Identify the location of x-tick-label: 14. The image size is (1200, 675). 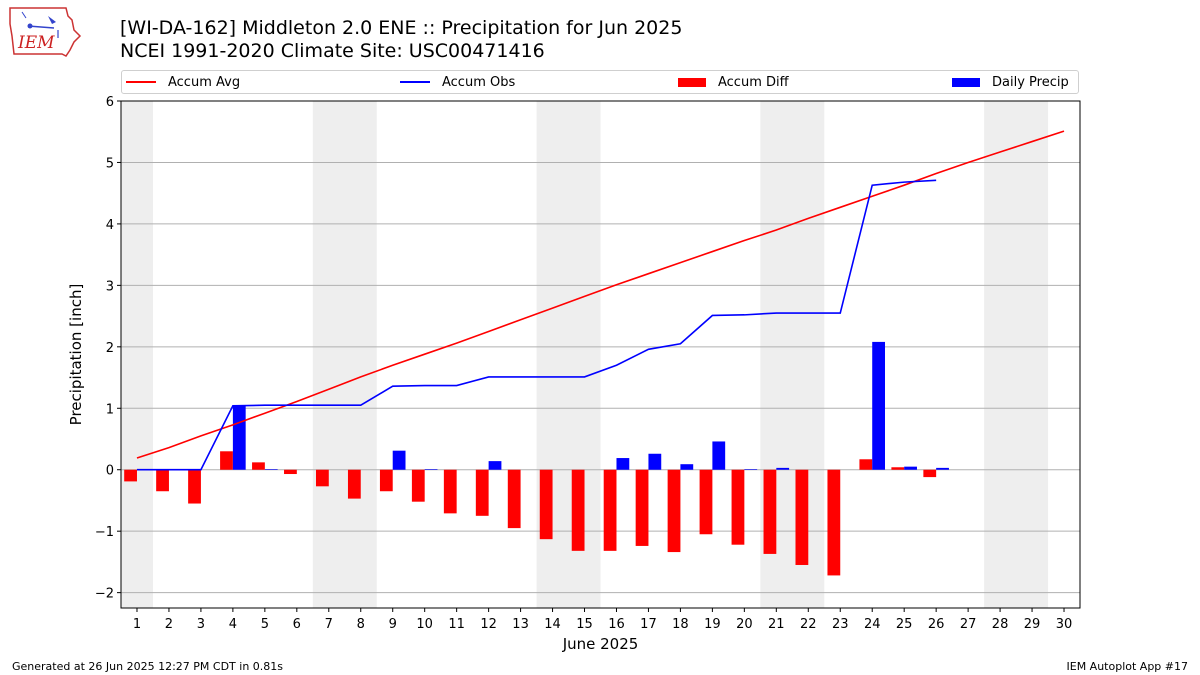
(552, 624).